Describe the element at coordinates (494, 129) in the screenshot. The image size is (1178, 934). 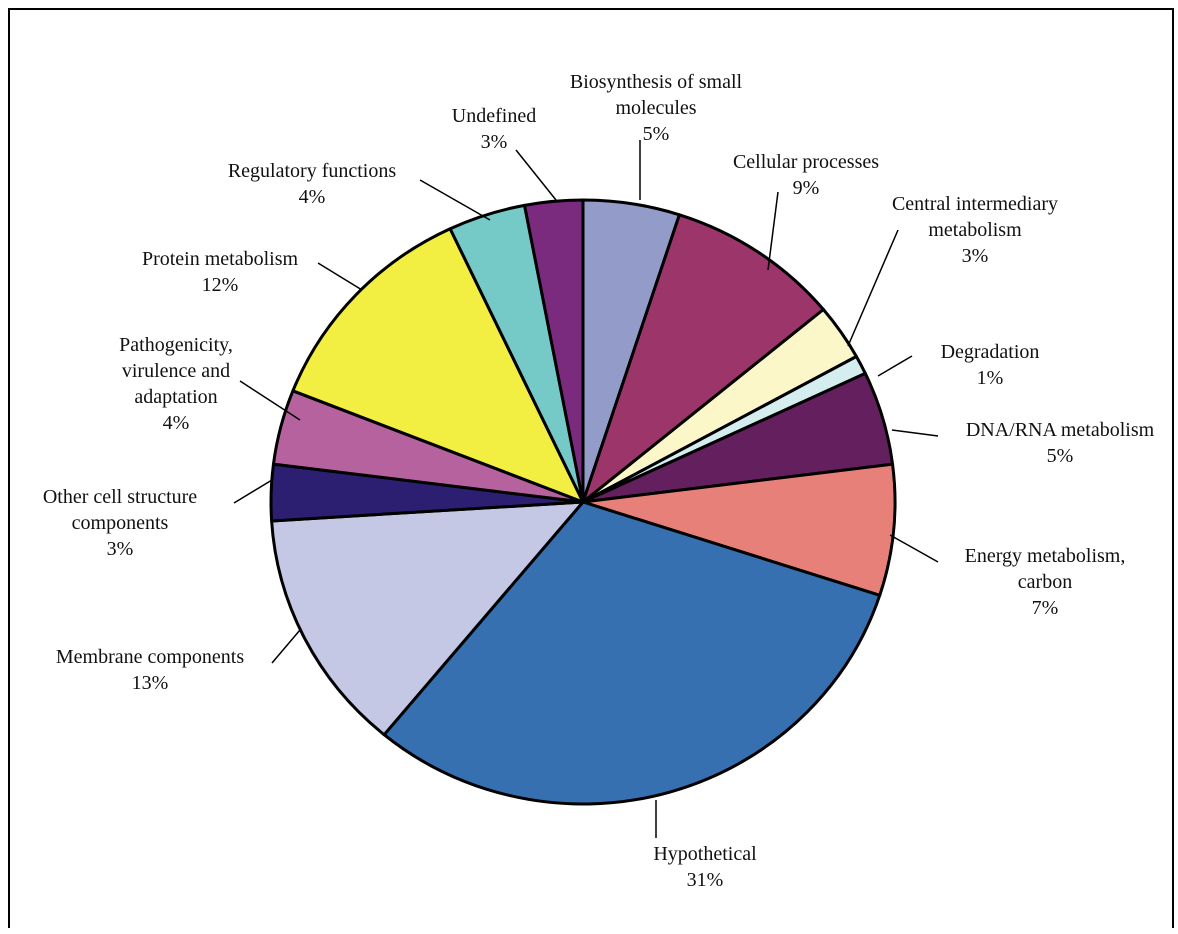
I see `slice-label: Undefined 3%` at that location.